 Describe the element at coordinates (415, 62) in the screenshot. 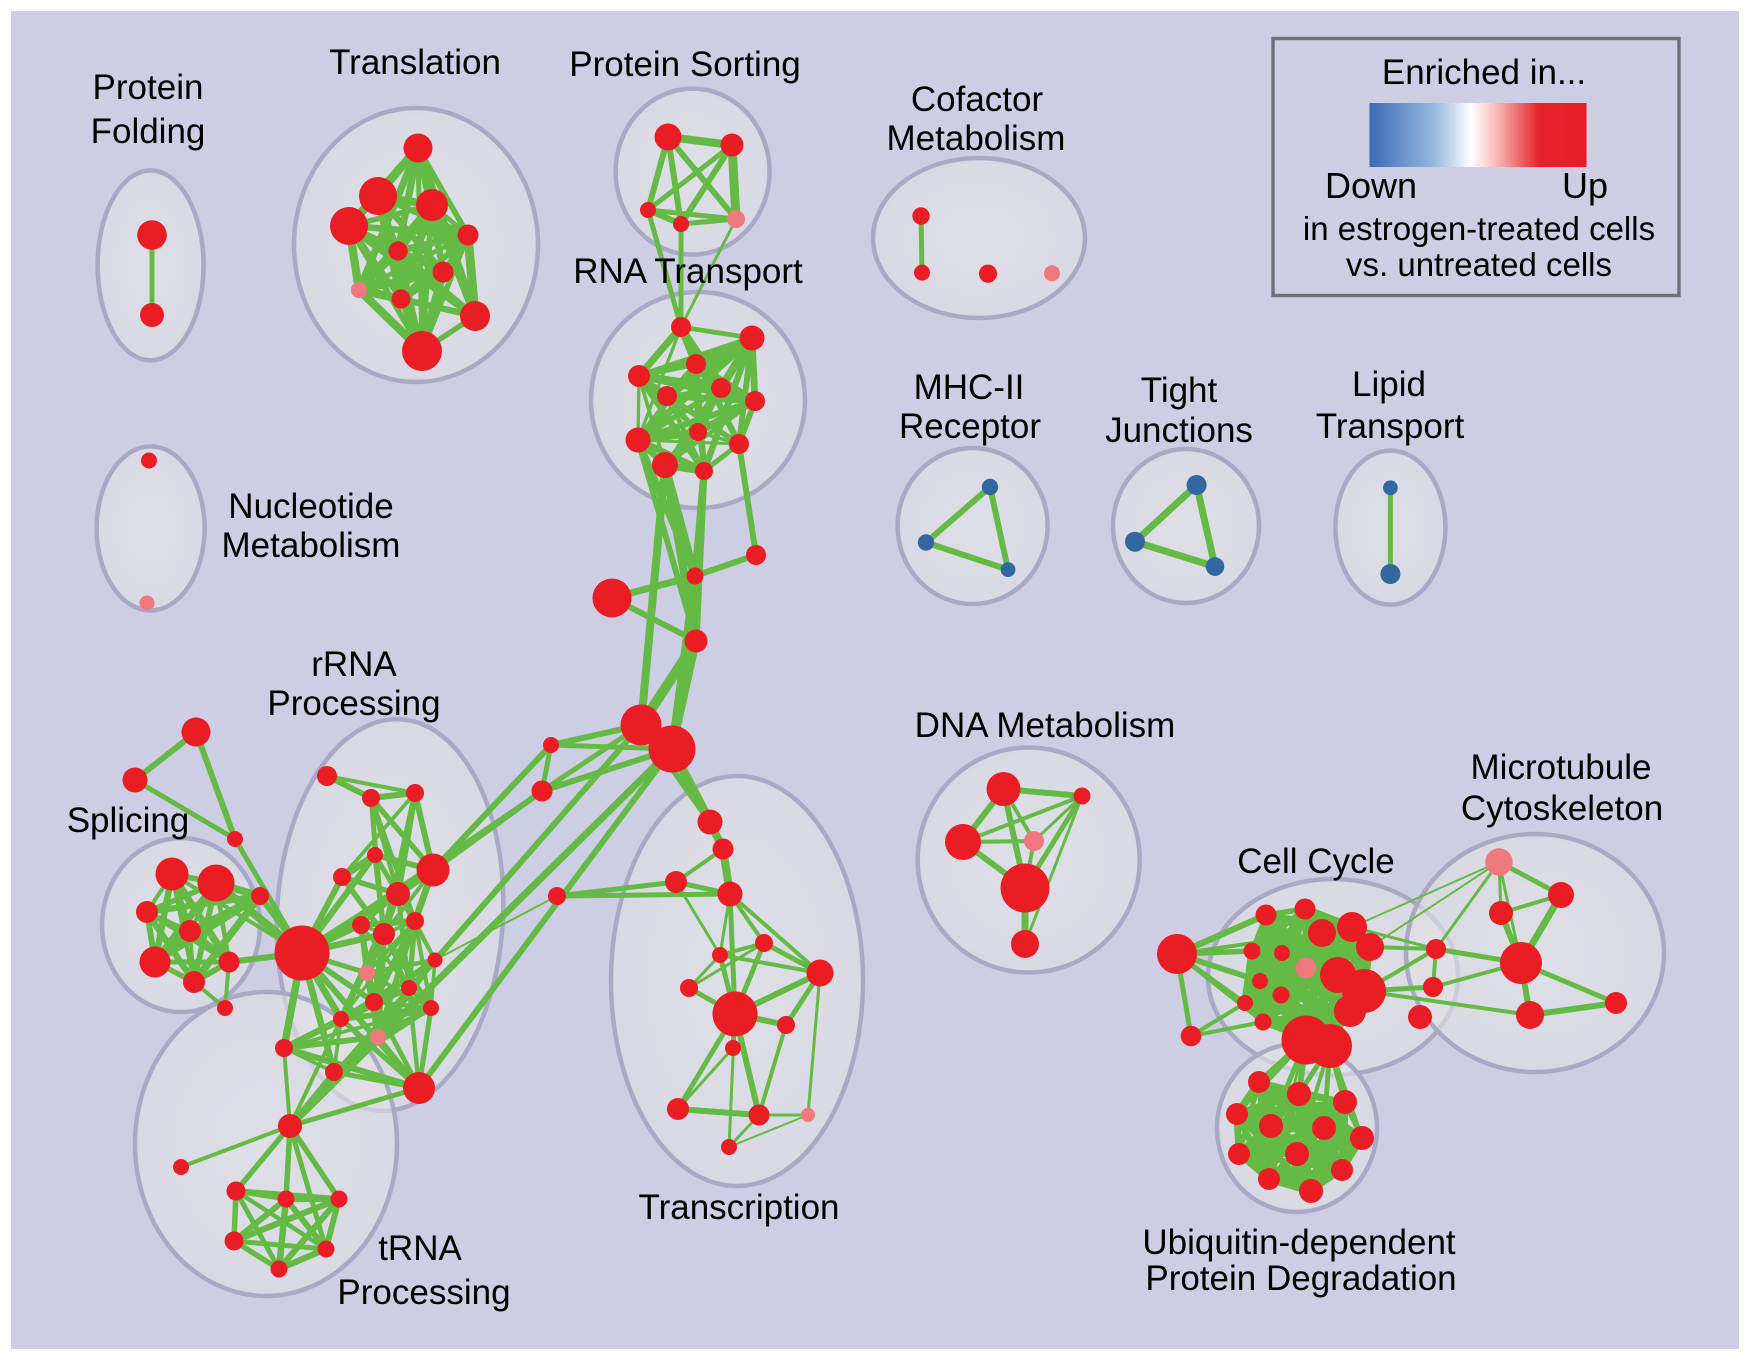

I see `svg-text: Translation` at that location.